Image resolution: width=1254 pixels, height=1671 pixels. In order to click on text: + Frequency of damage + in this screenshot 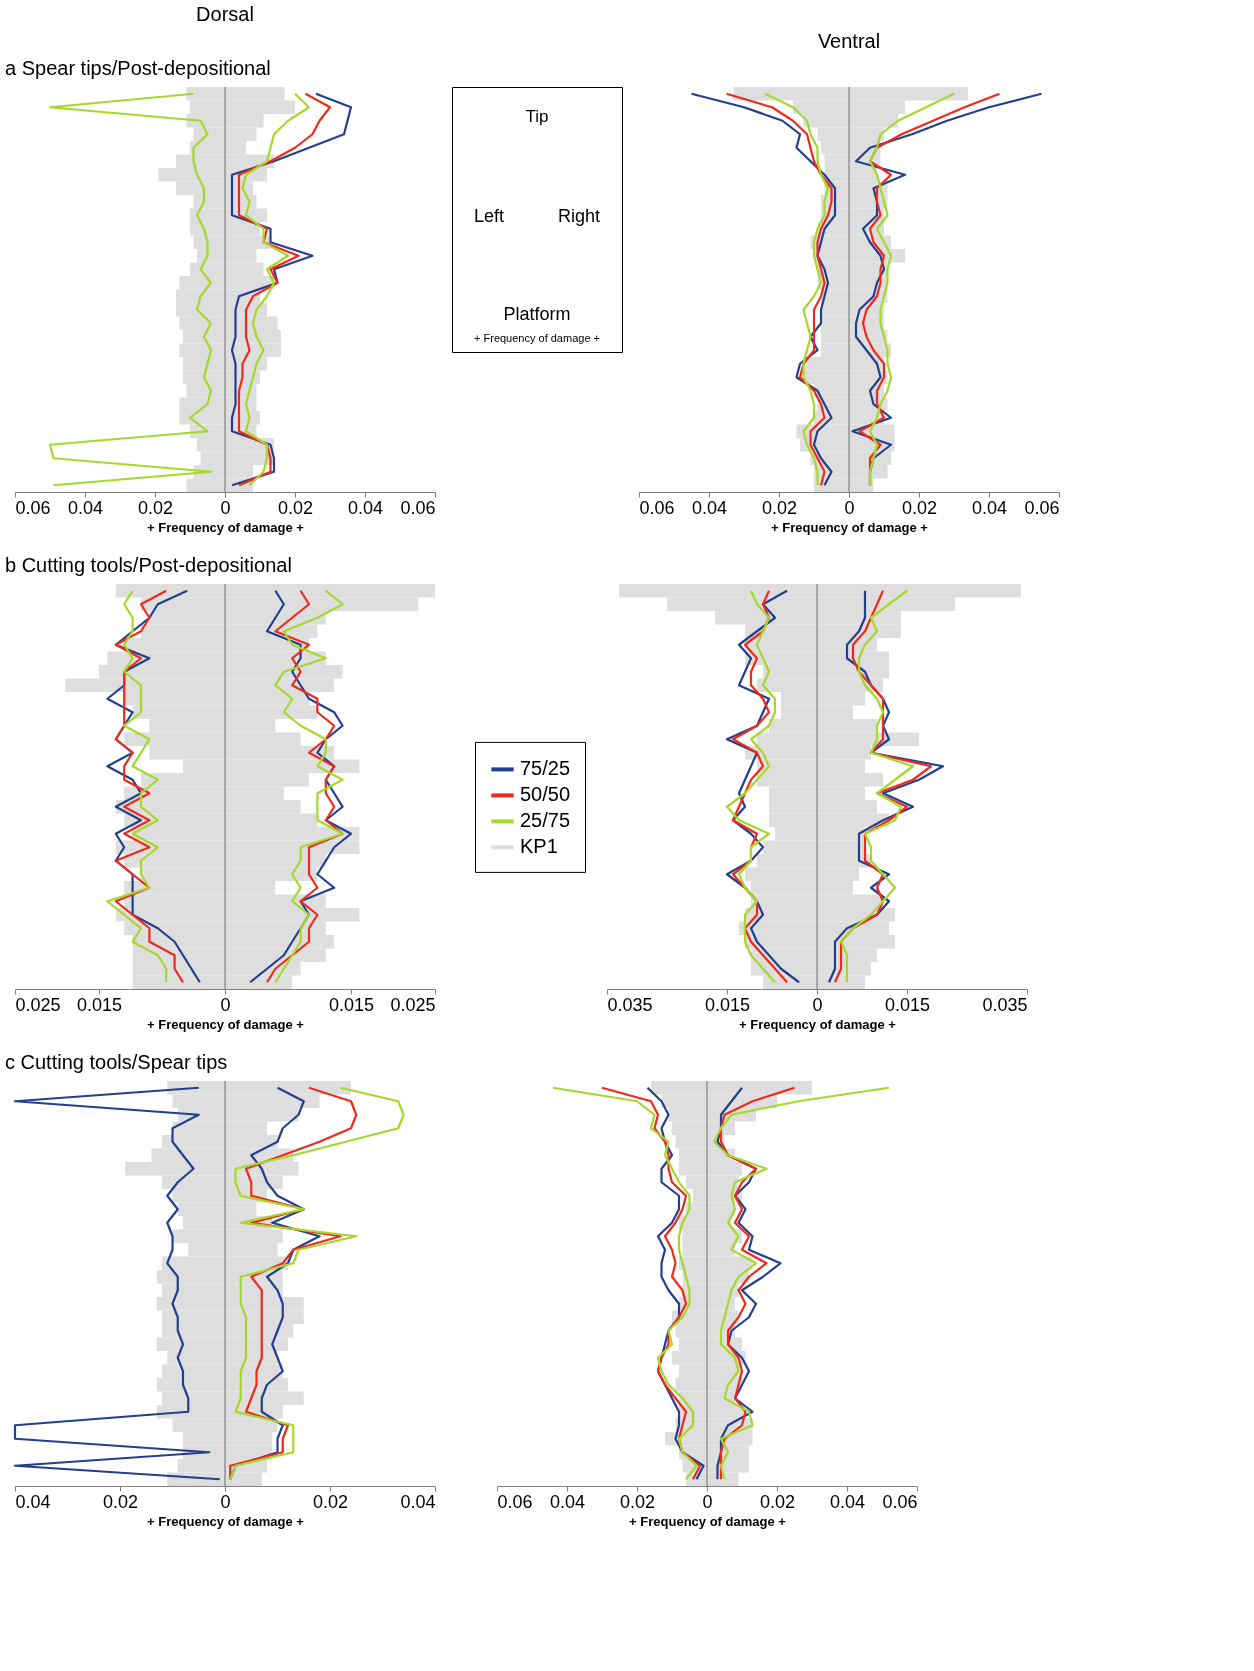, I will do `click(537, 338)`.